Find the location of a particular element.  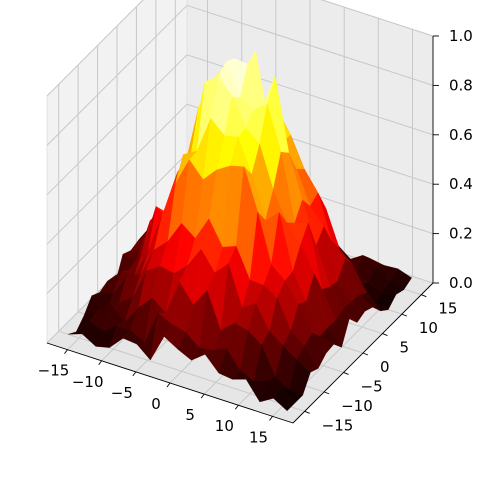

surface-patch is located at coordinates (284, 399).